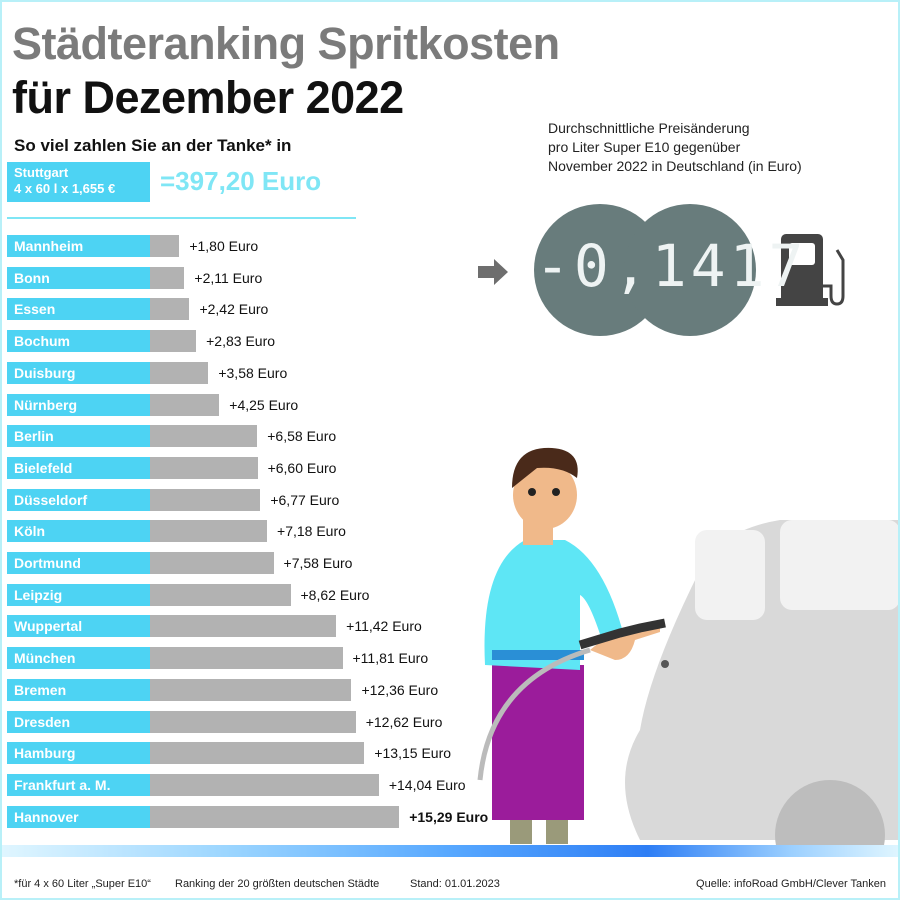  What do you see at coordinates (450, 851) in the screenshot?
I see `decorative-strip` at bounding box center [450, 851].